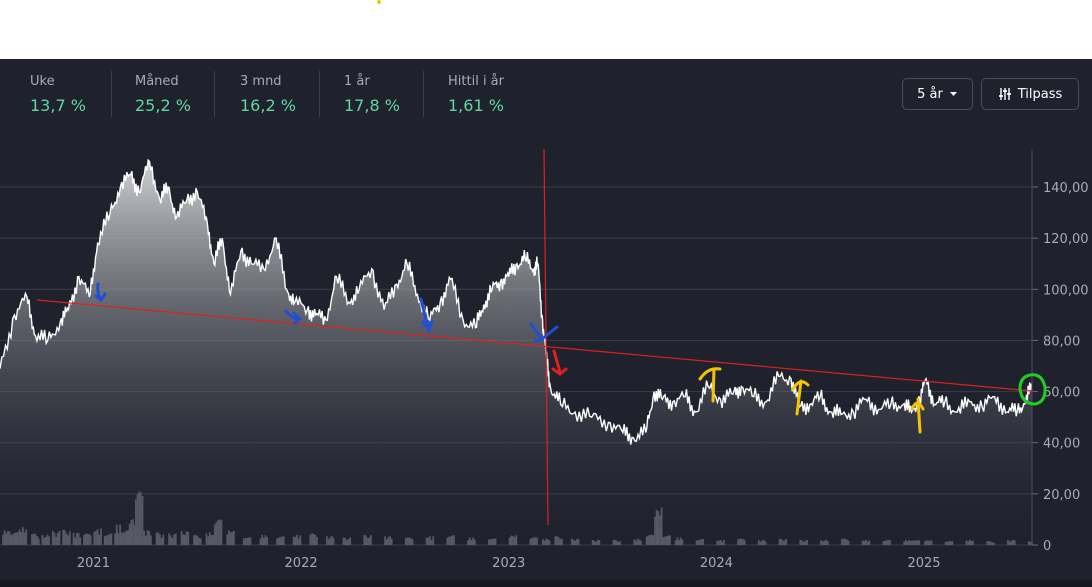 This screenshot has width=1092, height=587. I want to click on stat-1-year: 1 år 17,8 %, so click(384, 94).